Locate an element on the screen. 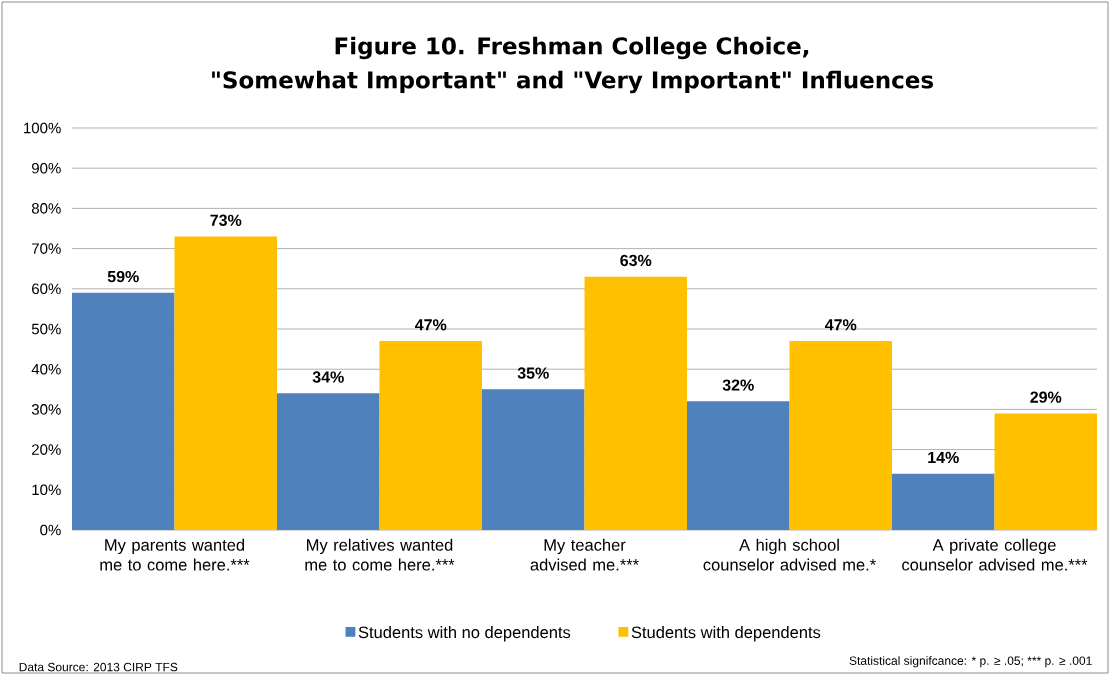 Image resolution: width=1111 pixels, height=675 pixels. x-tick-label: My parents wanted me to come here.*** is located at coordinates (175, 554).